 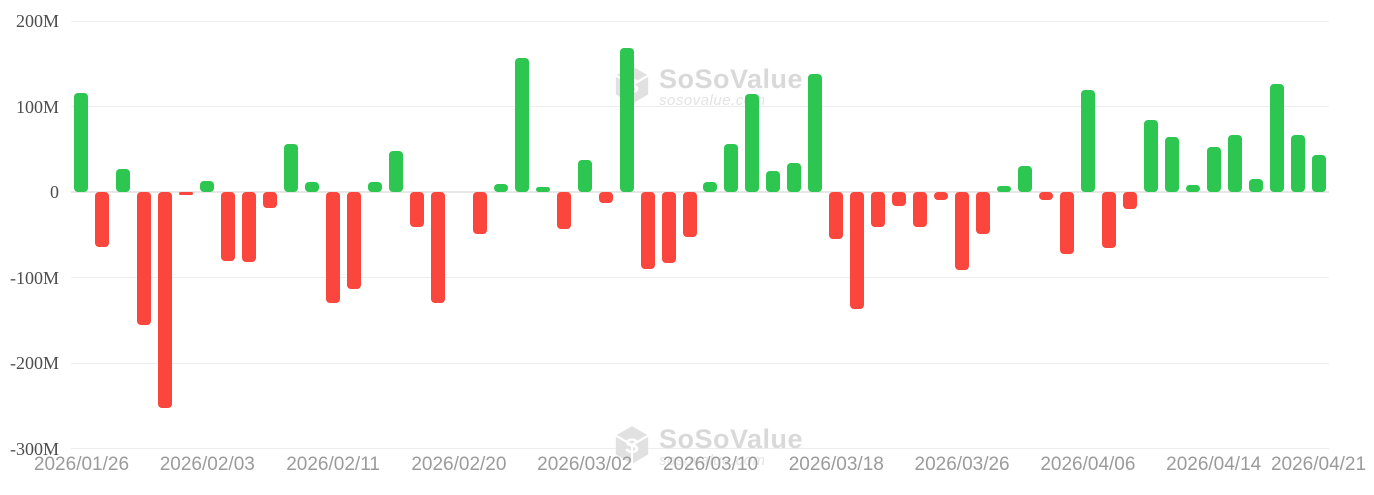 What do you see at coordinates (920, 210) in the screenshot?
I see `bar-2026/03/24` at bounding box center [920, 210].